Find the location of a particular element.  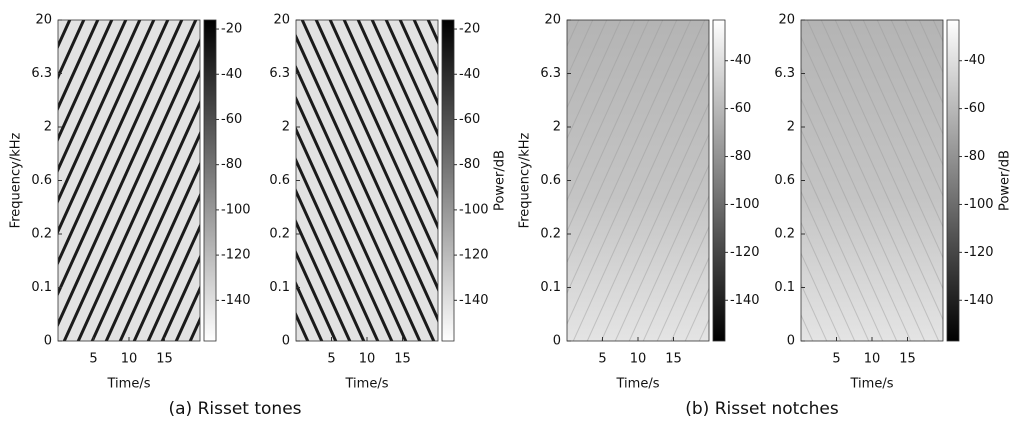

y-axis-label: Frequency/kHz is located at coordinates (525, 180).